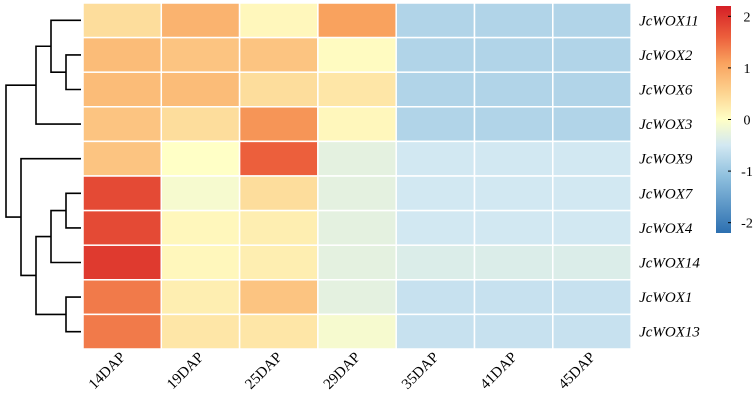 Image resolution: width=754 pixels, height=413 pixels. What do you see at coordinates (122, 89) in the screenshot?
I see `heatmap-cell-JcWOX6-14DAP` at bounding box center [122, 89].